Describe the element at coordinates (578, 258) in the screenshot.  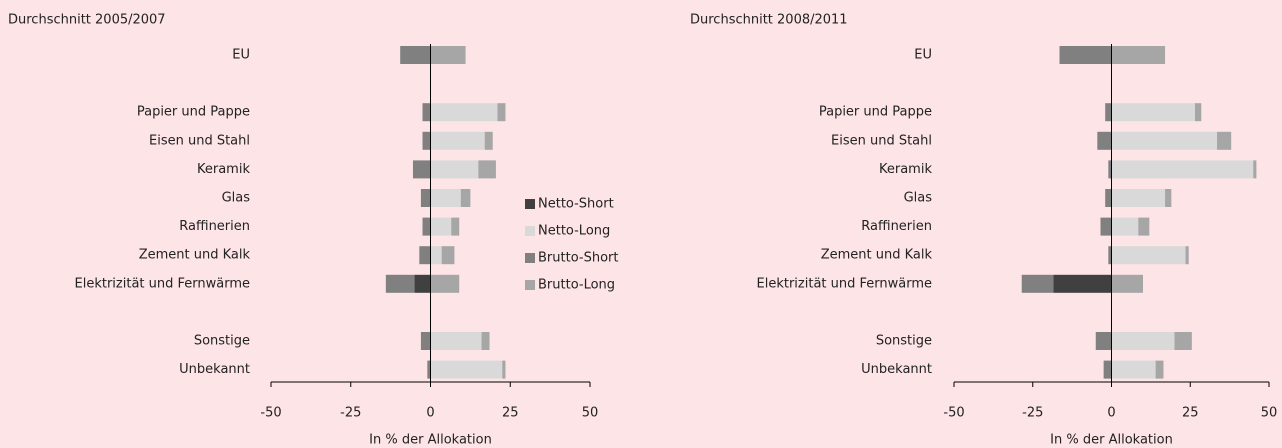
I see `legend-label: Brutto-Short` at that location.